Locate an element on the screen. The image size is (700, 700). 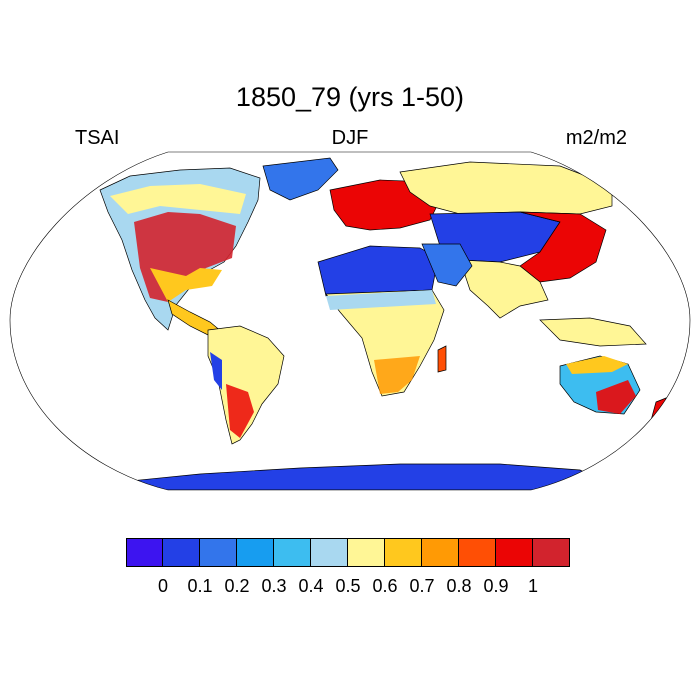
colorbar-label: 0.1 is located at coordinates (200, 586).